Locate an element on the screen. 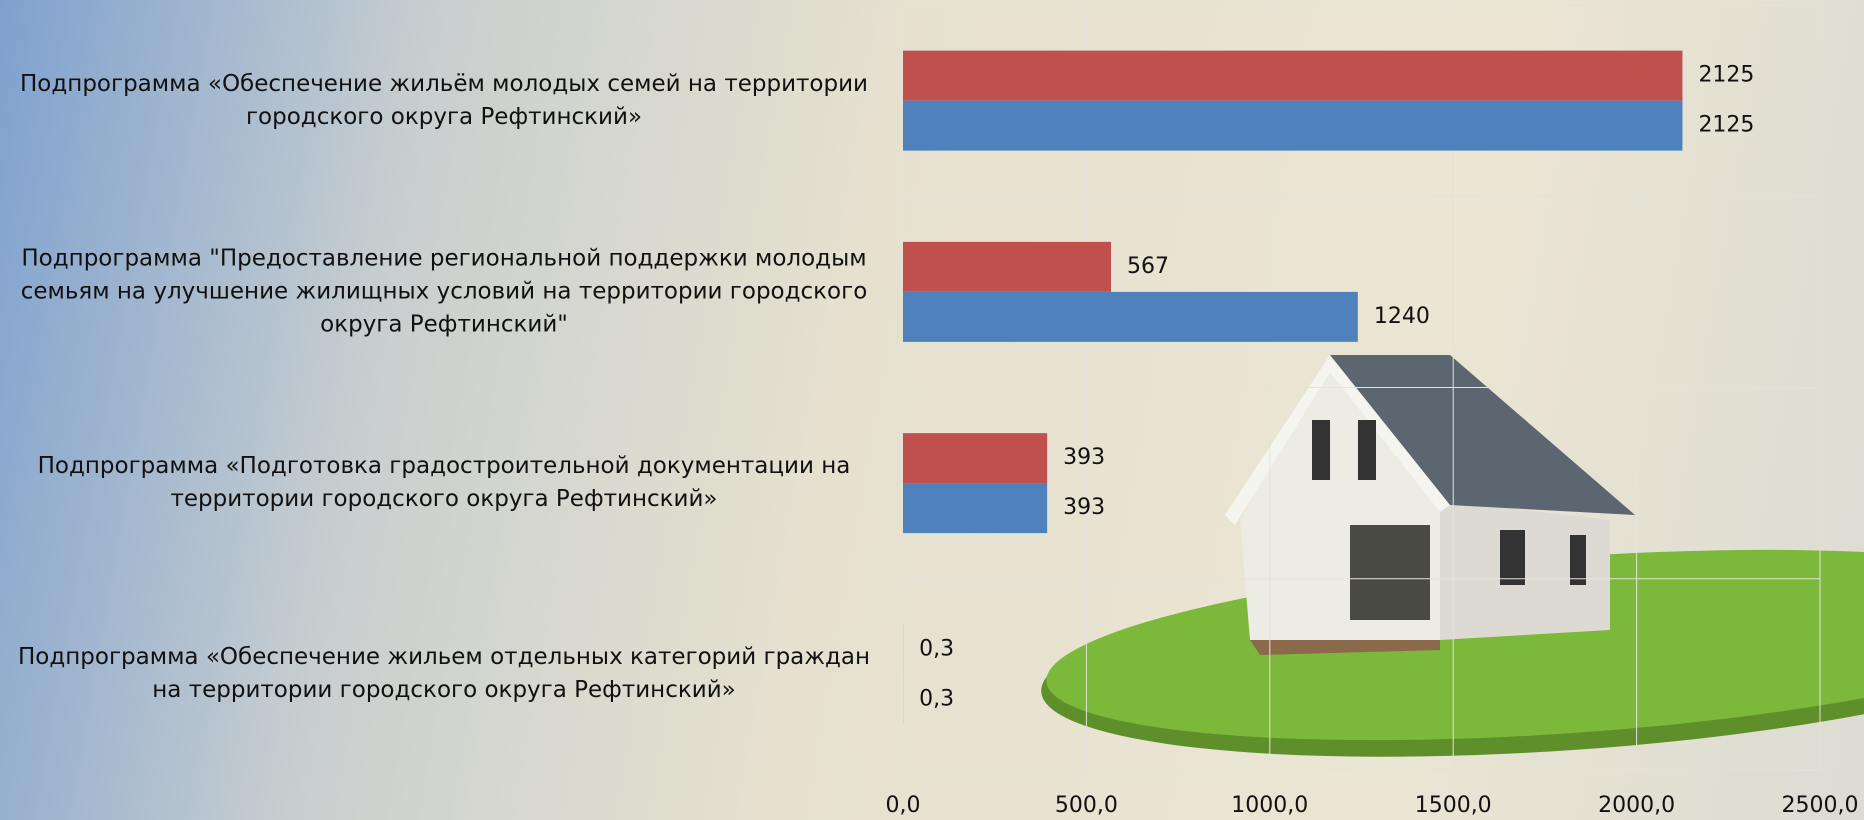 The height and width of the screenshot is (820, 1864). x-tick-label: 0,0 is located at coordinates (903, 805).